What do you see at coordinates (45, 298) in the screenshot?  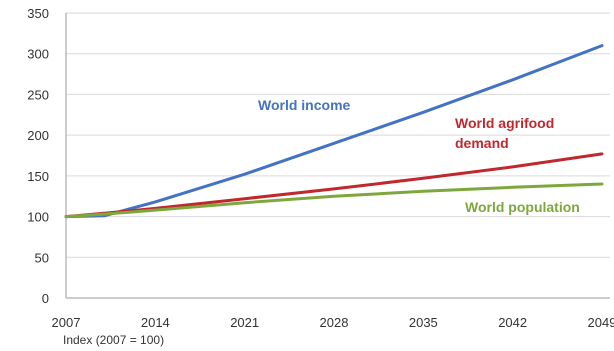 I see `y-tick-label: 0` at bounding box center [45, 298].